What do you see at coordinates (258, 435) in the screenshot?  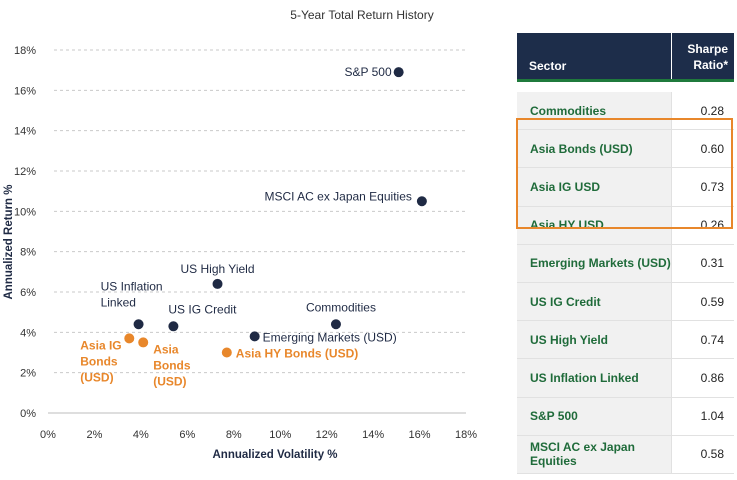 I see `x-axis-ticks: 0% 2% 4% 6% 8% 10% 12% 14% 16% 18%` at bounding box center [258, 435].